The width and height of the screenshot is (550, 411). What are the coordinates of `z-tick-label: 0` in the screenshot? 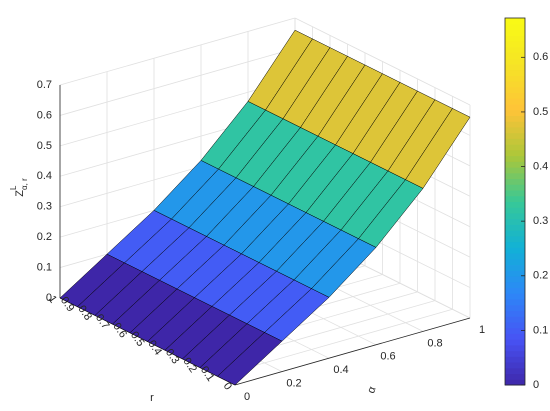 It's located at (49, 298).